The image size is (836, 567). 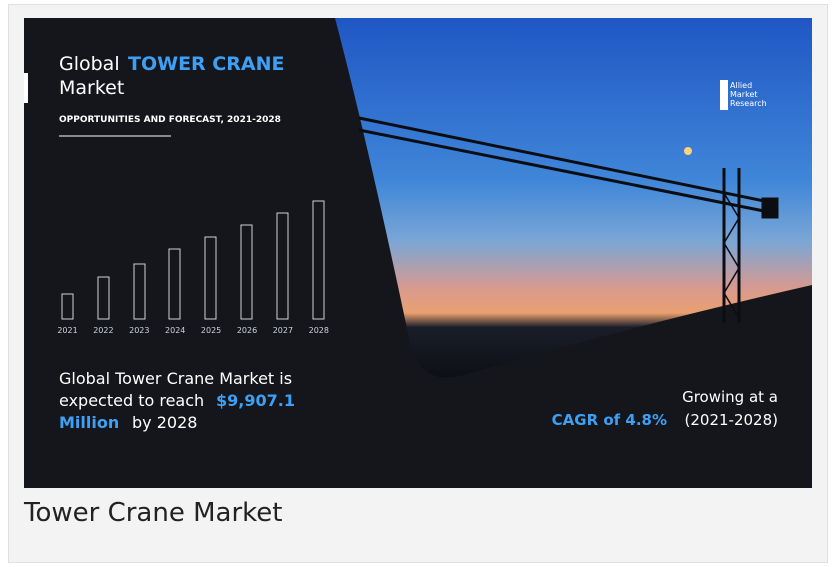 What do you see at coordinates (67, 330) in the screenshot?
I see `year-label: 2021` at bounding box center [67, 330].